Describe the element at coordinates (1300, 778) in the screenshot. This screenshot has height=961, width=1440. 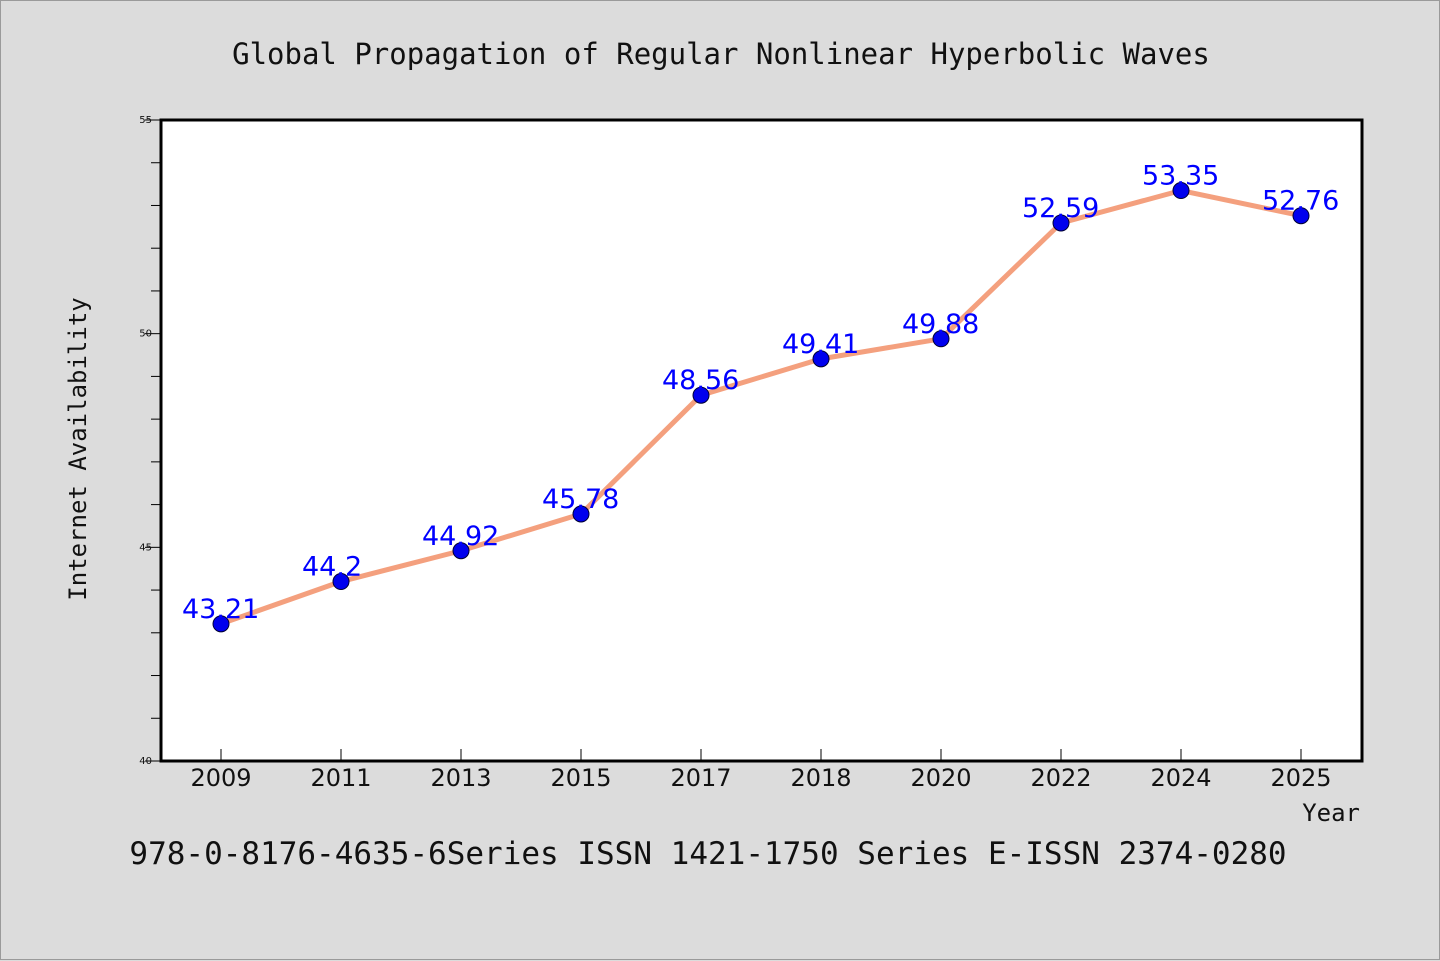
I see `x-tick-label: 2025` at that location.